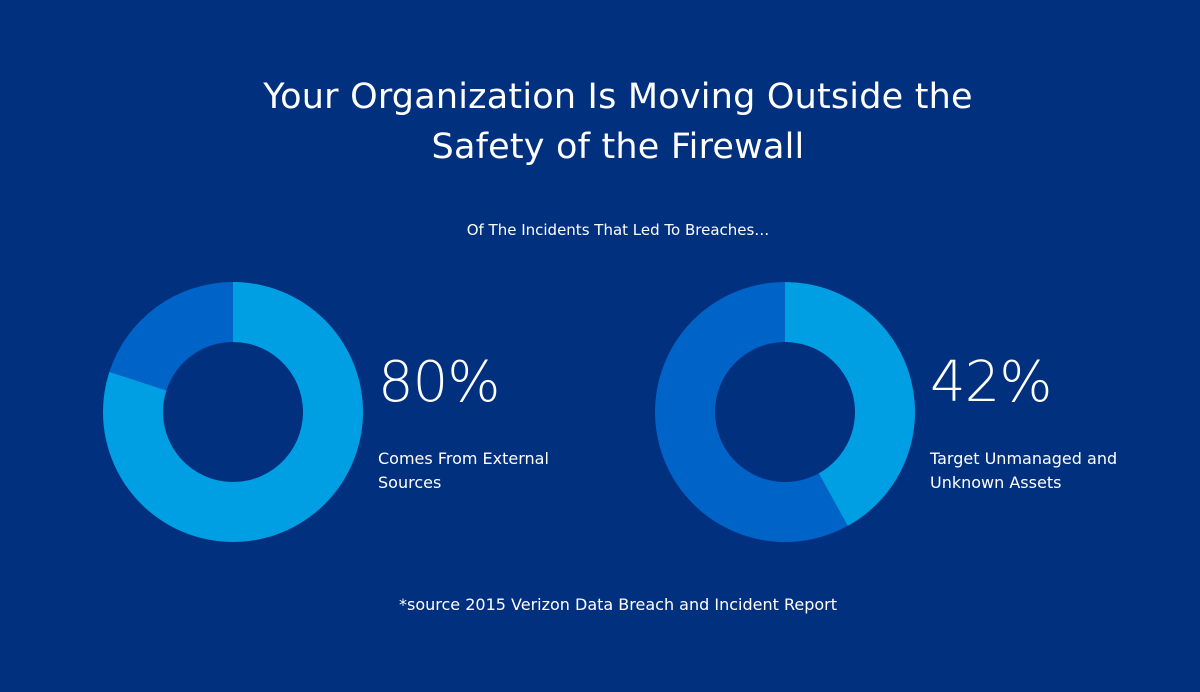 The width and height of the screenshot is (1200, 692). I want to click on external-sources-percentage: 80%, so click(439, 382).